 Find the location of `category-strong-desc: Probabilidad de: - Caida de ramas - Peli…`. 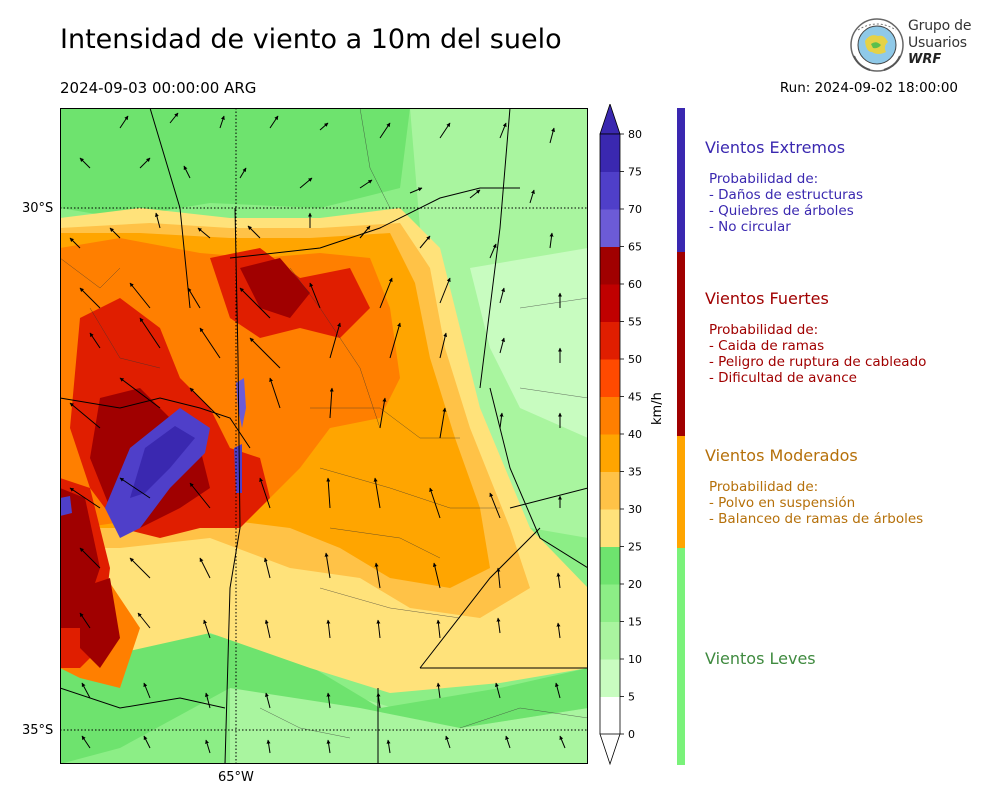

category-strong-desc: Probabilidad de: - Caida de ramas - Peli… is located at coordinates (817, 354).